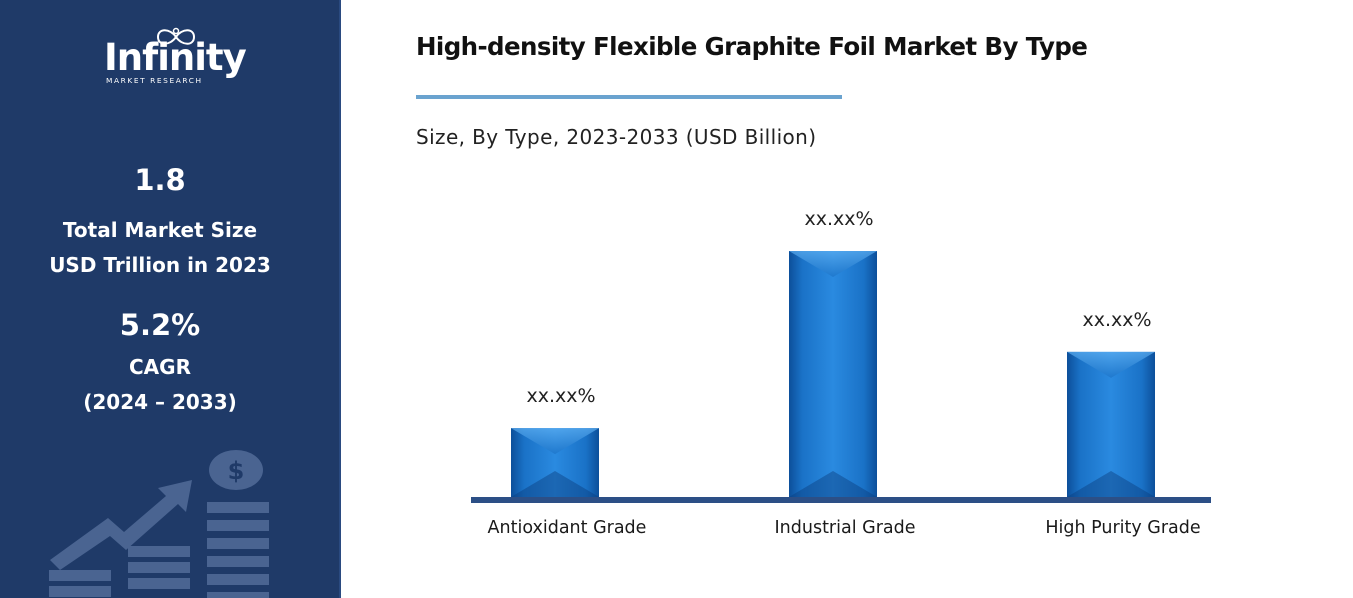 This screenshot has width=1353, height=598. I want to click on logo-tagline: MARKET RESEARCH, so click(154, 80).